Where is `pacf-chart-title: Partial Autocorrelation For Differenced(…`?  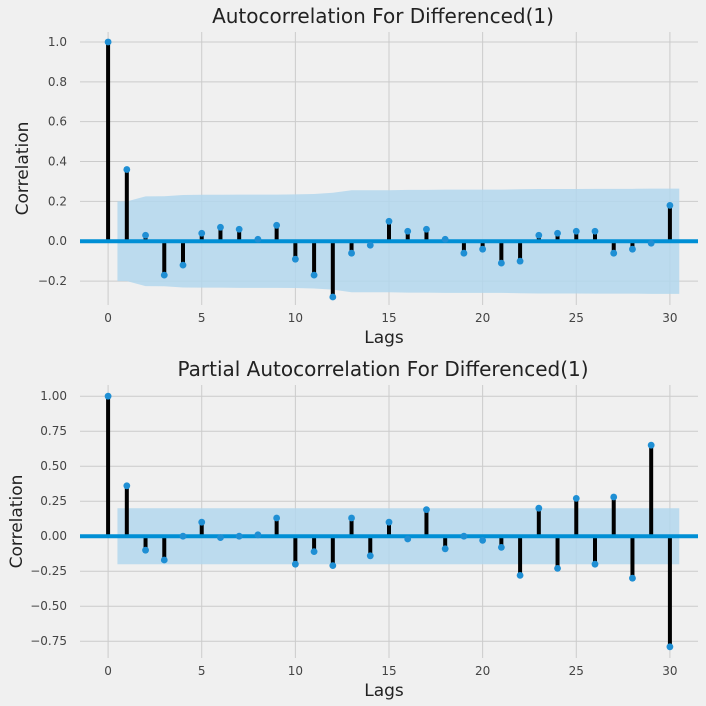
pacf-chart-title: Partial Autocorrelation For Differenced(… is located at coordinates (382, 369).